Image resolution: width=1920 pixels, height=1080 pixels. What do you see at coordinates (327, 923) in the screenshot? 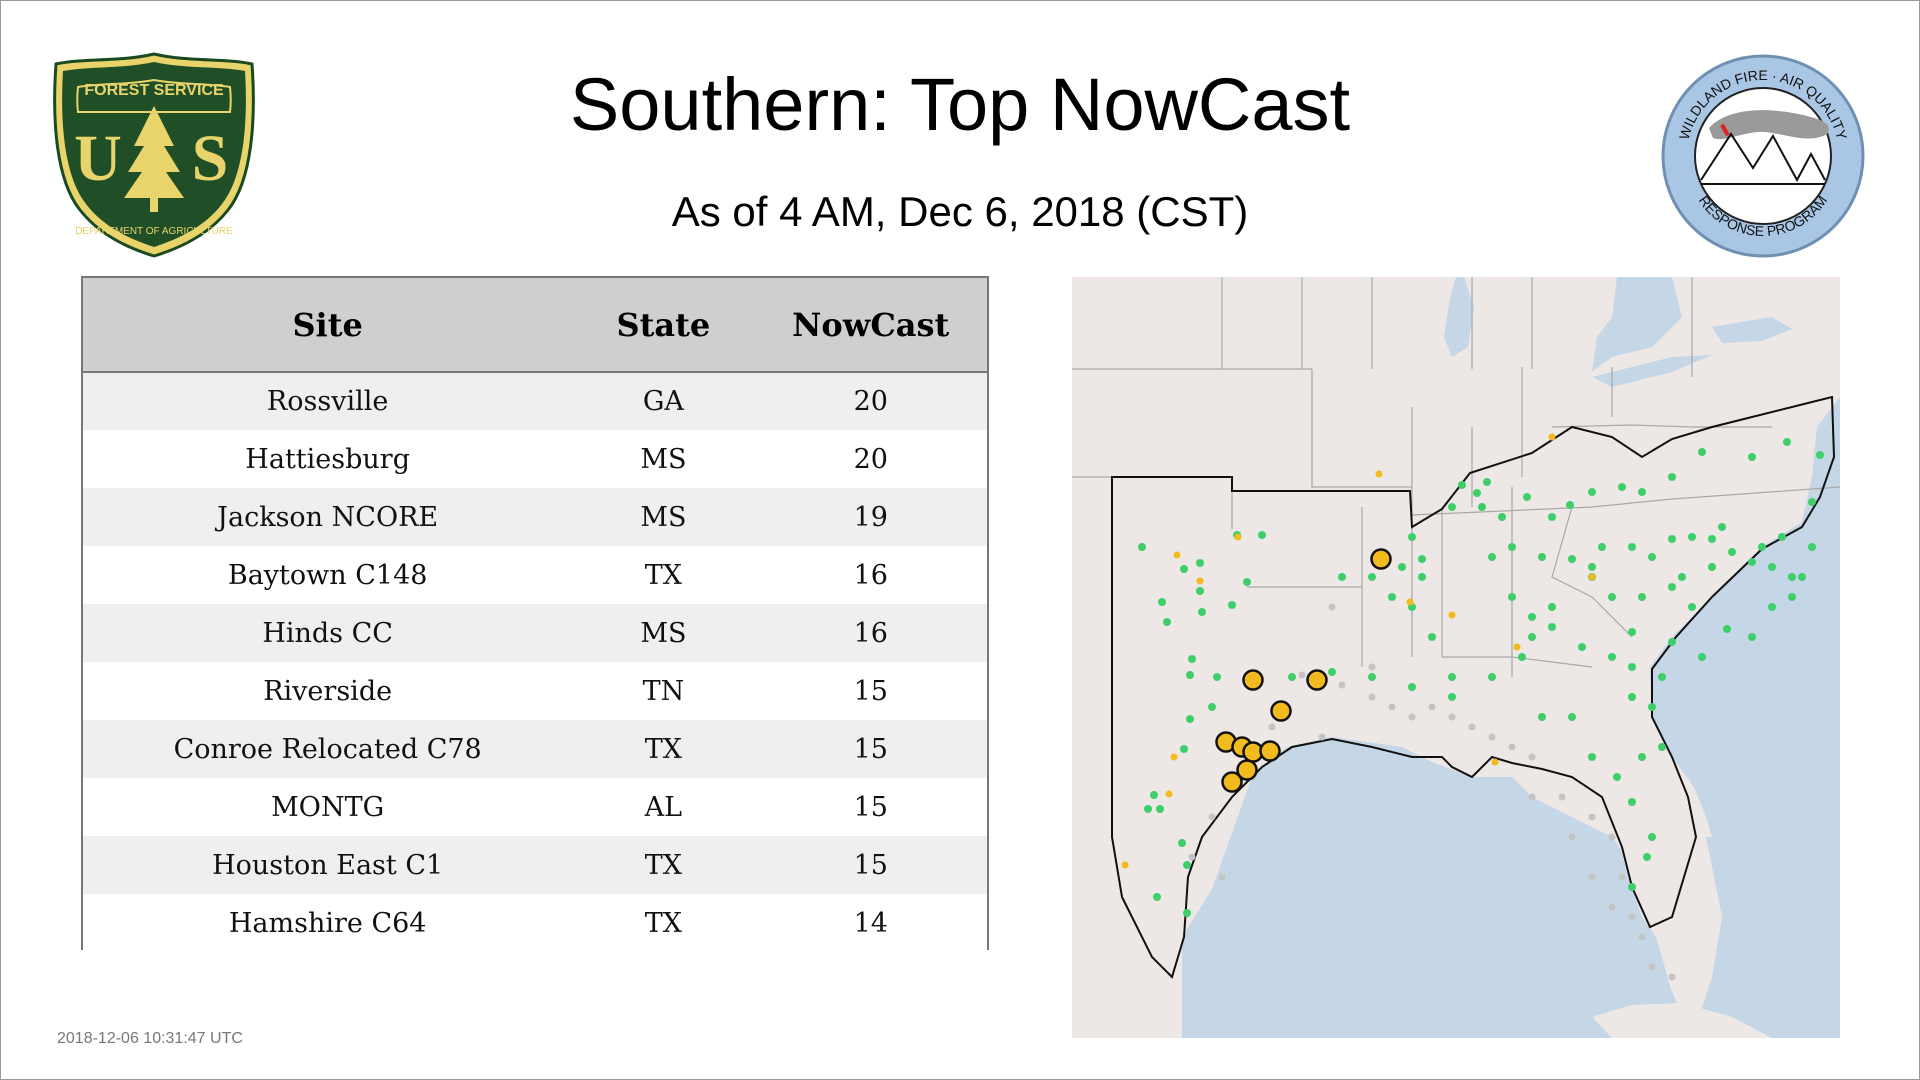
I see `site-cell: Hamshire C64` at bounding box center [327, 923].